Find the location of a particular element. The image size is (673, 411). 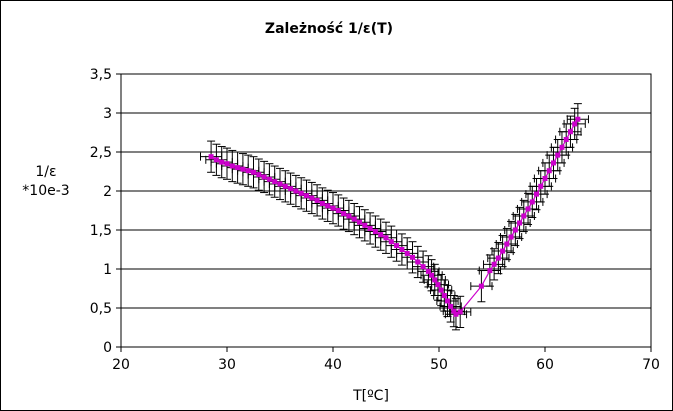

y-tick-label: 2,5 is located at coordinates (101, 153).